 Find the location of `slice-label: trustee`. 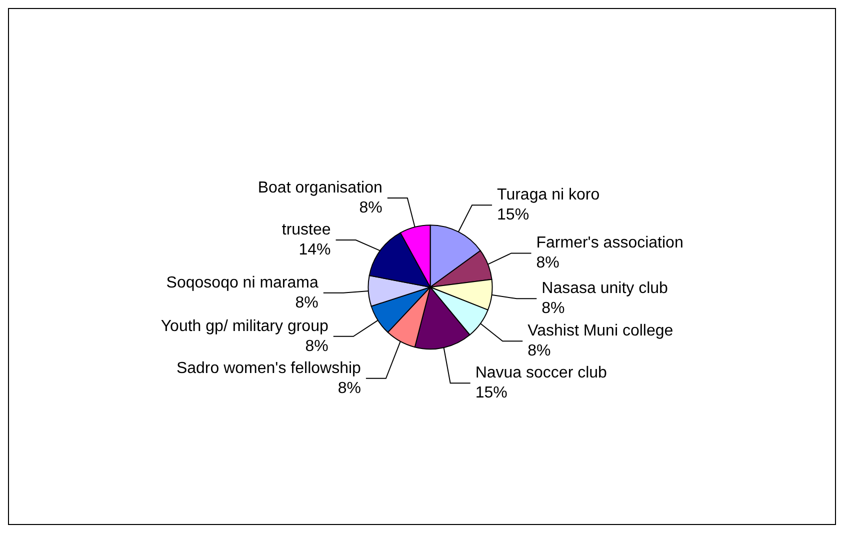

slice-label: trustee is located at coordinates (306, 229).